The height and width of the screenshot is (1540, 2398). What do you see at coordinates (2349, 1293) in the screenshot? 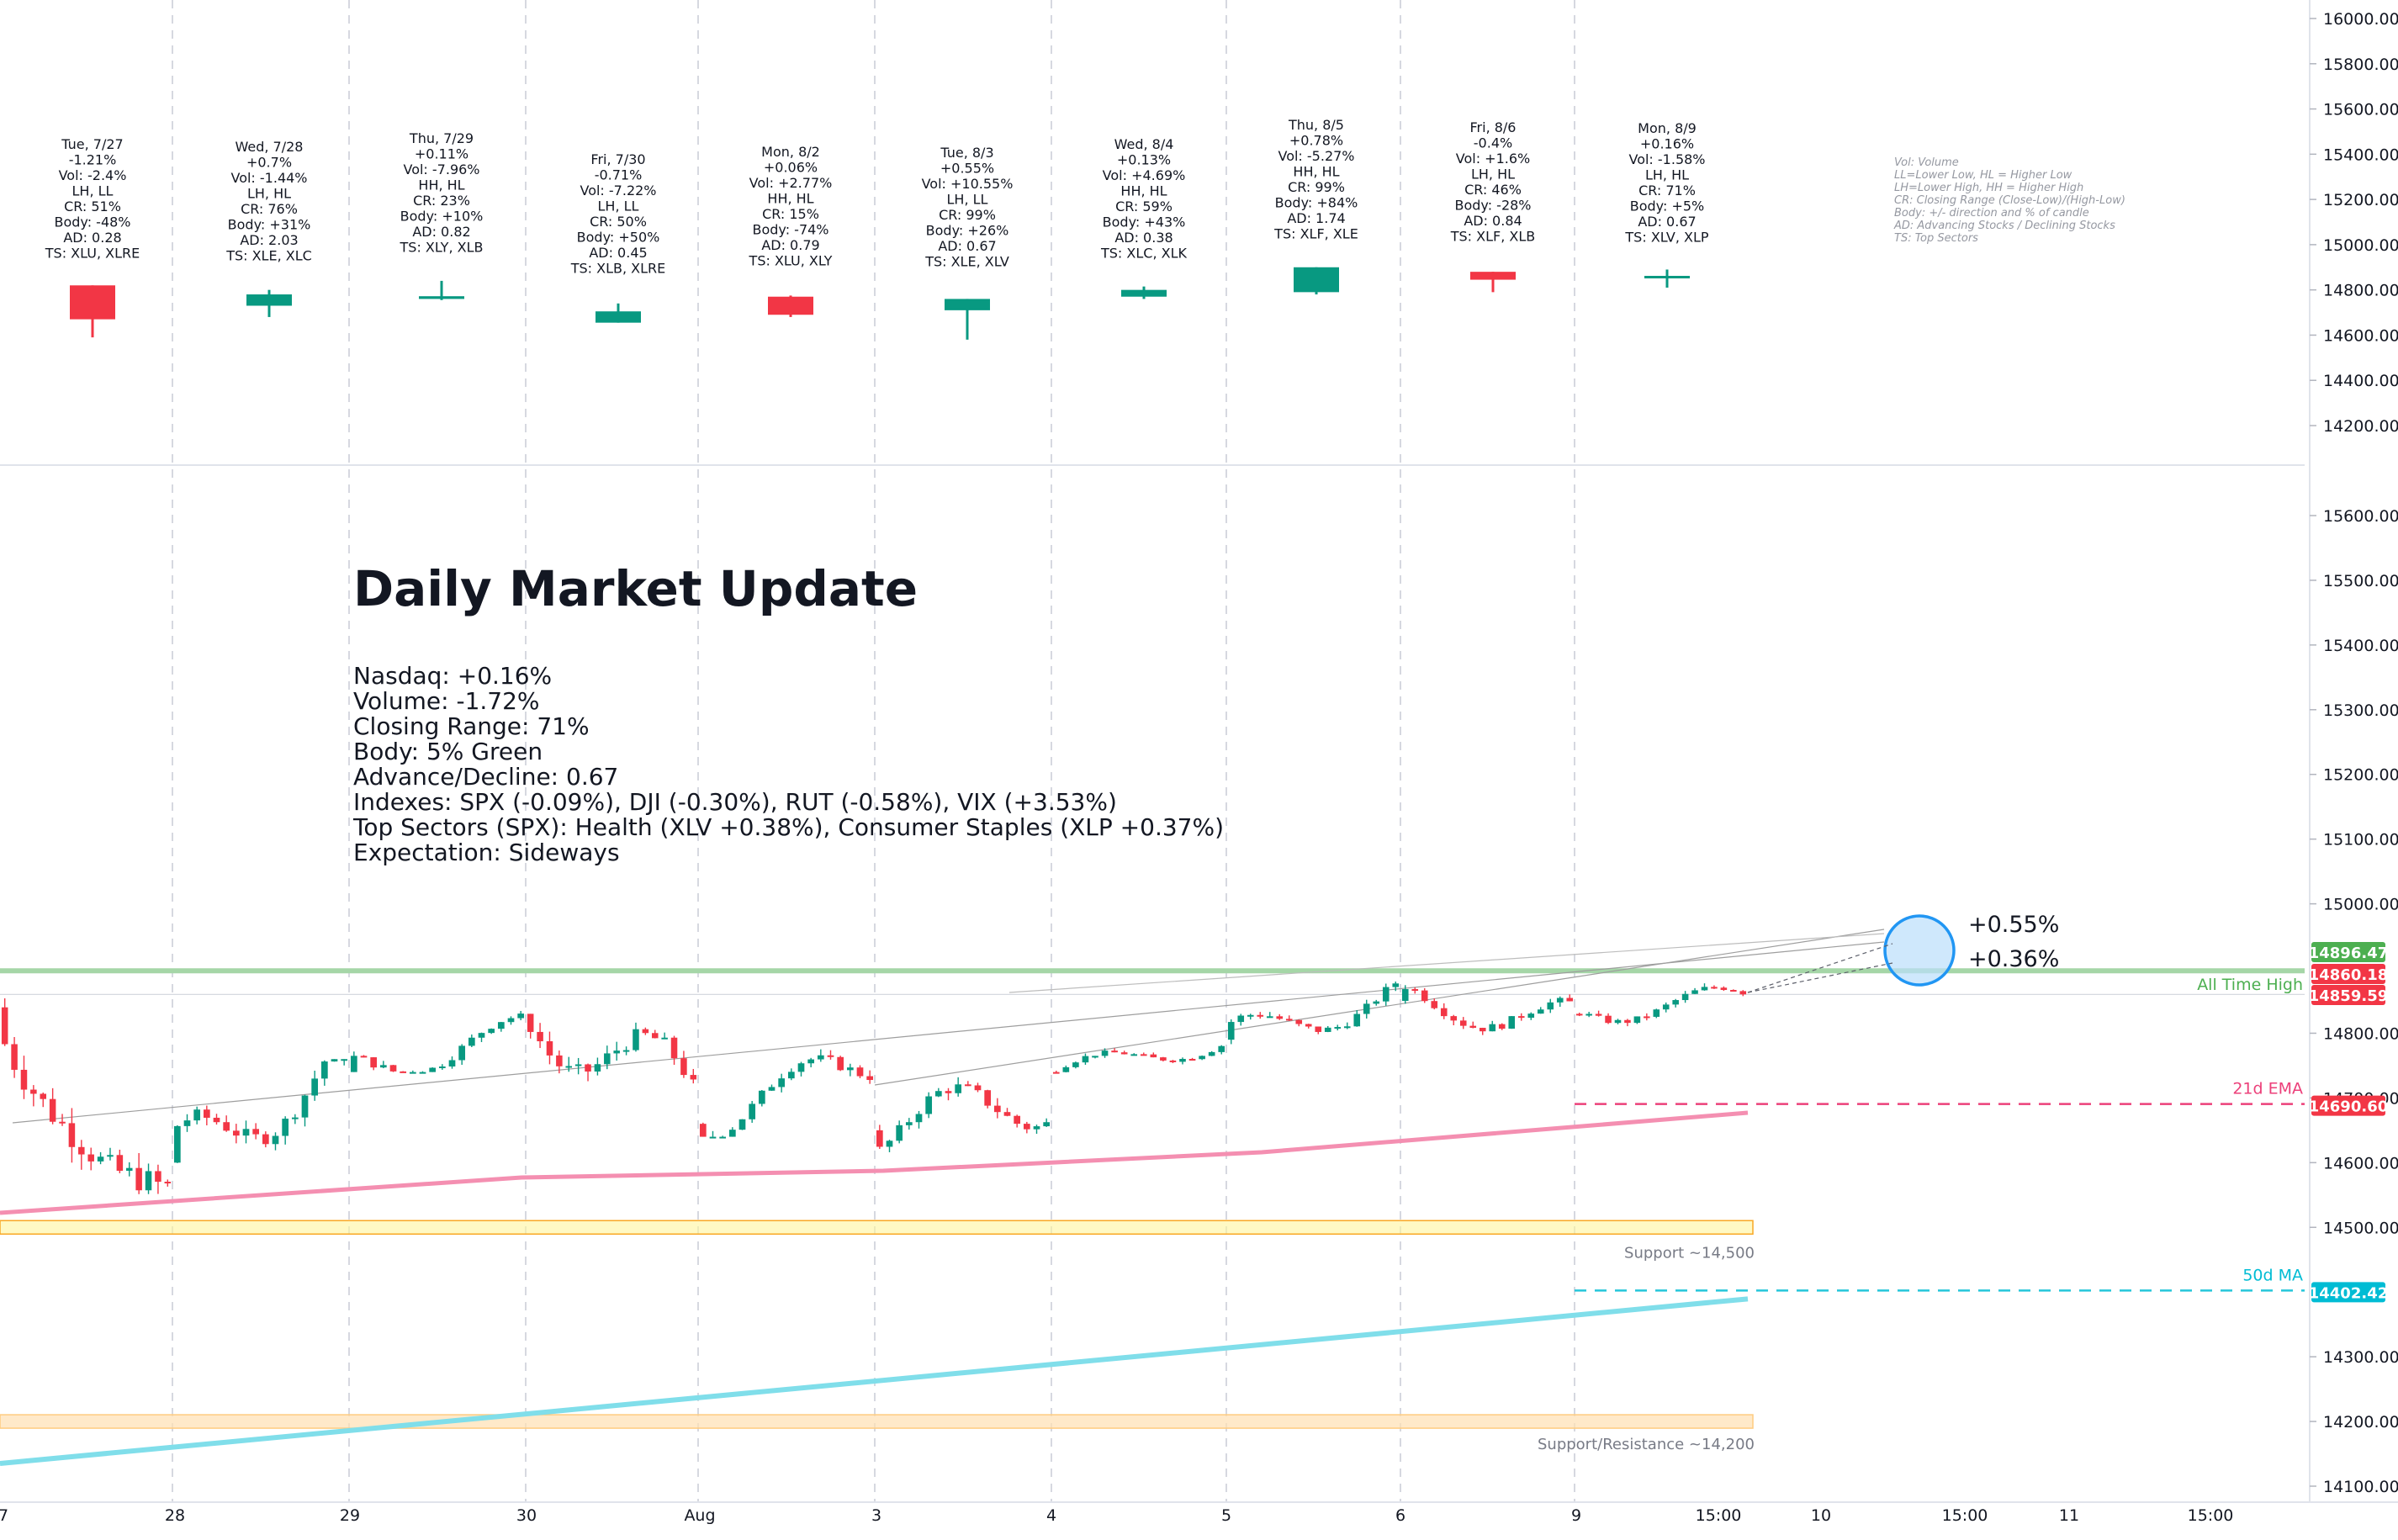
I see `price-tag-label: 14402.42` at bounding box center [2349, 1293].